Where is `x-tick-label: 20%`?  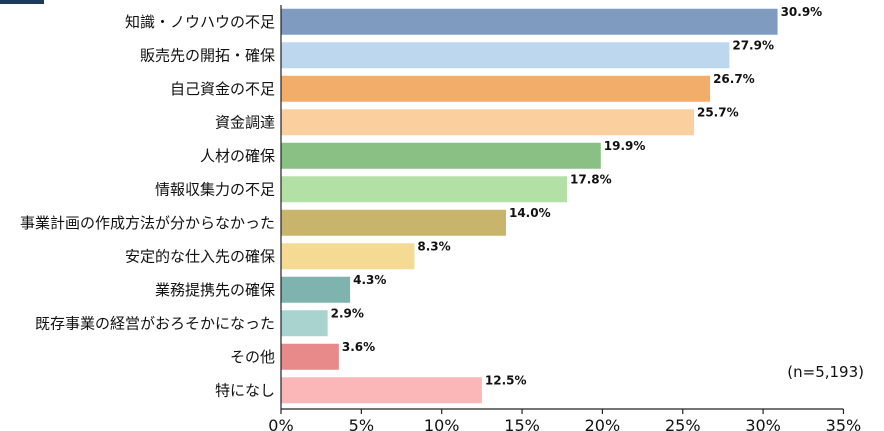
x-tick-label: 20% is located at coordinates (603, 423).